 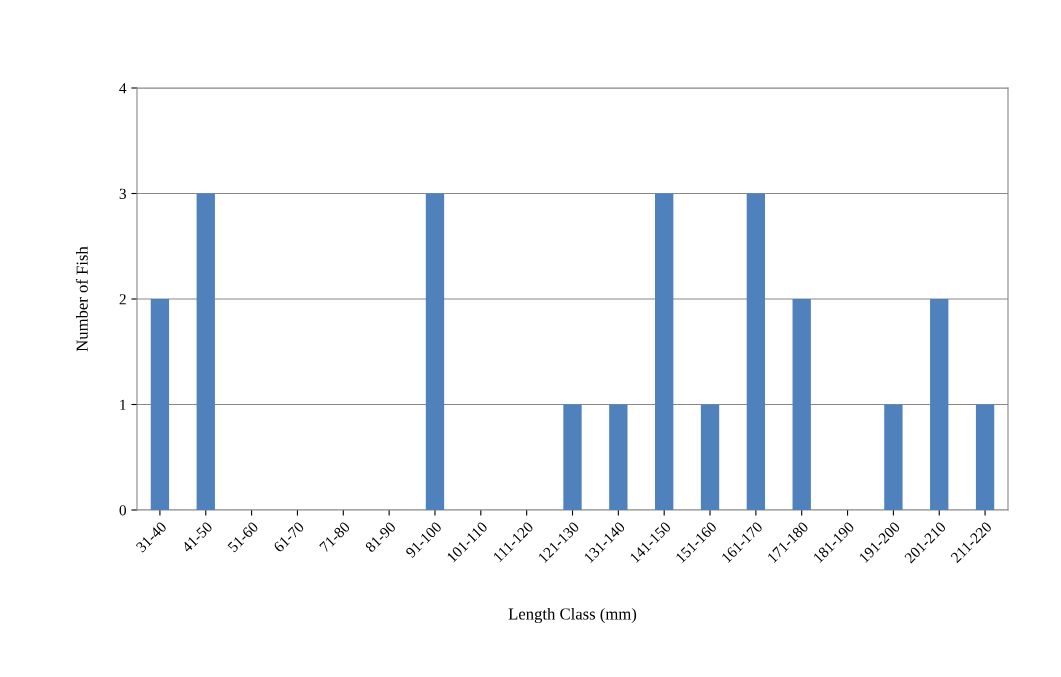 I want to click on y-tick-label: 4, so click(x=123, y=88).